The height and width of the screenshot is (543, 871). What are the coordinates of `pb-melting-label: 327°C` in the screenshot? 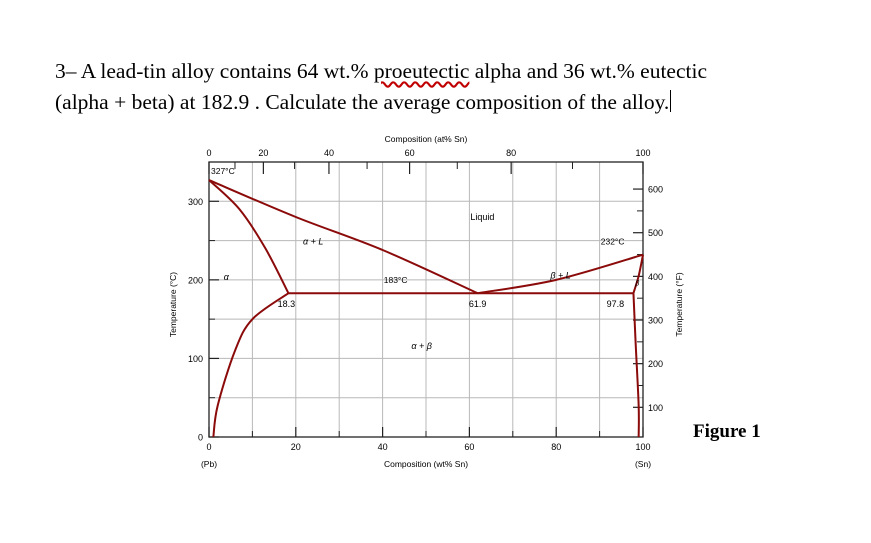 It's located at (223, 171).